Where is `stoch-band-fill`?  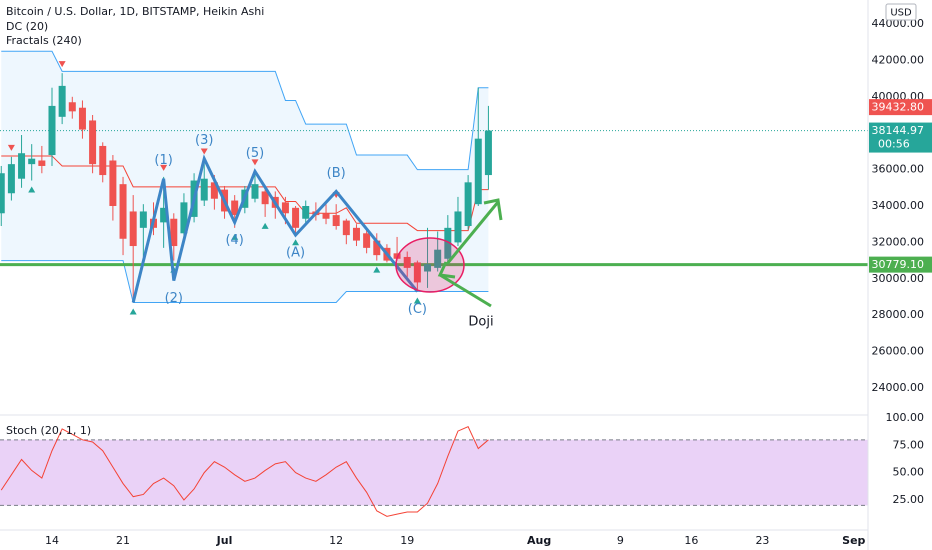
stoch-band-fill is located at coordinates (434, 472).